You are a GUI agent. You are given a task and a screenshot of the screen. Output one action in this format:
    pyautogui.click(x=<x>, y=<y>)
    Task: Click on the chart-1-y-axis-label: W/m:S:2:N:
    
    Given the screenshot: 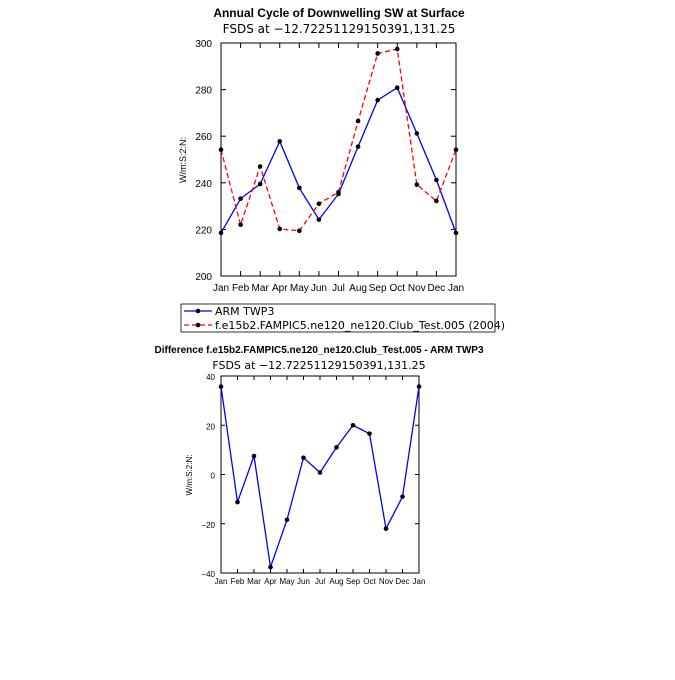 What is the action you would take?
    pyautogui.click(x=183, y=160)
    